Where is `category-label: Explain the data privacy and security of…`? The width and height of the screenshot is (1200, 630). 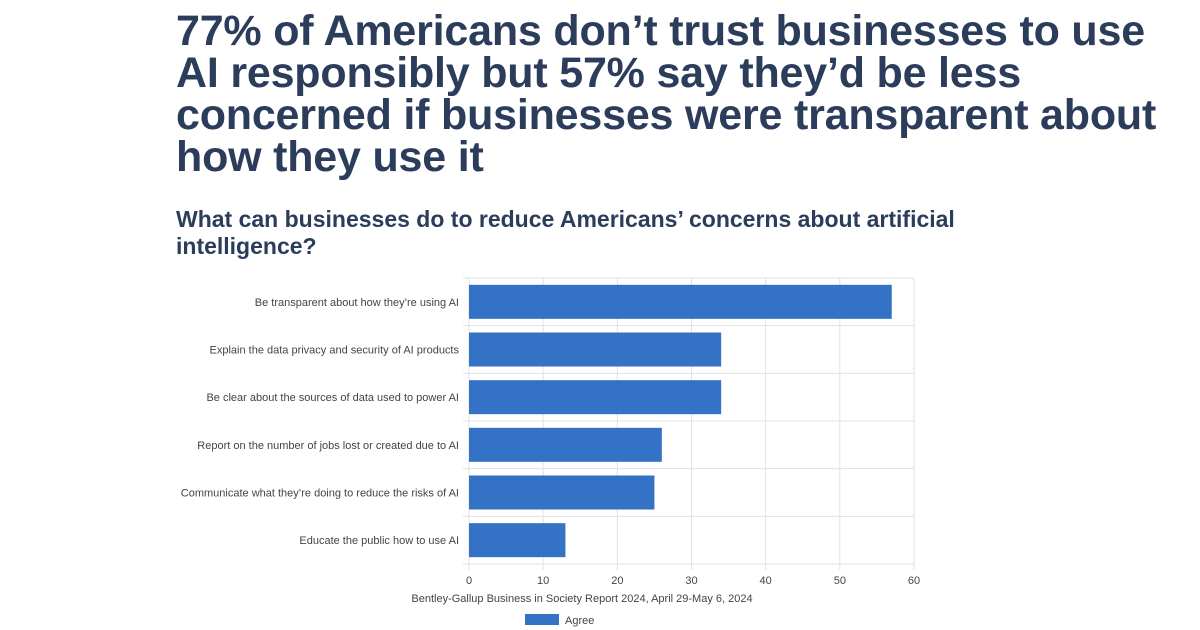
category-label: Explain the data privacy and security of… is located at coordinates (335, 351).